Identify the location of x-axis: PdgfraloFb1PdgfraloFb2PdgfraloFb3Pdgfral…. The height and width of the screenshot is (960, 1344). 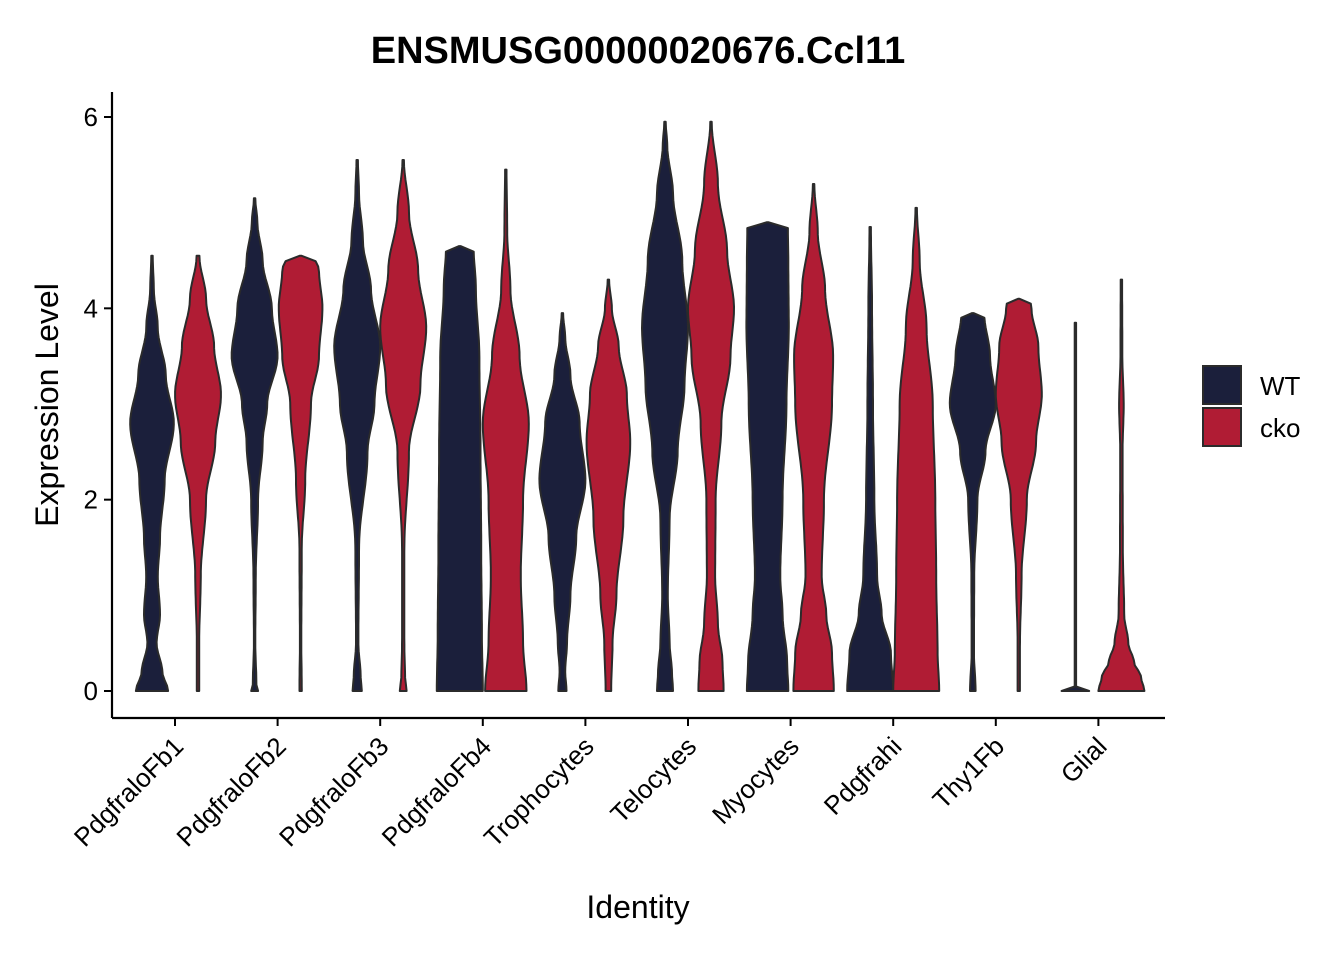
(616, 784).